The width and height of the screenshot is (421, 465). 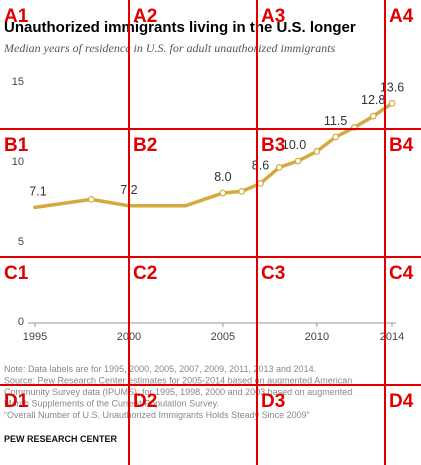 I want to click on data-label: 7.1, so click(x=37, y=191).